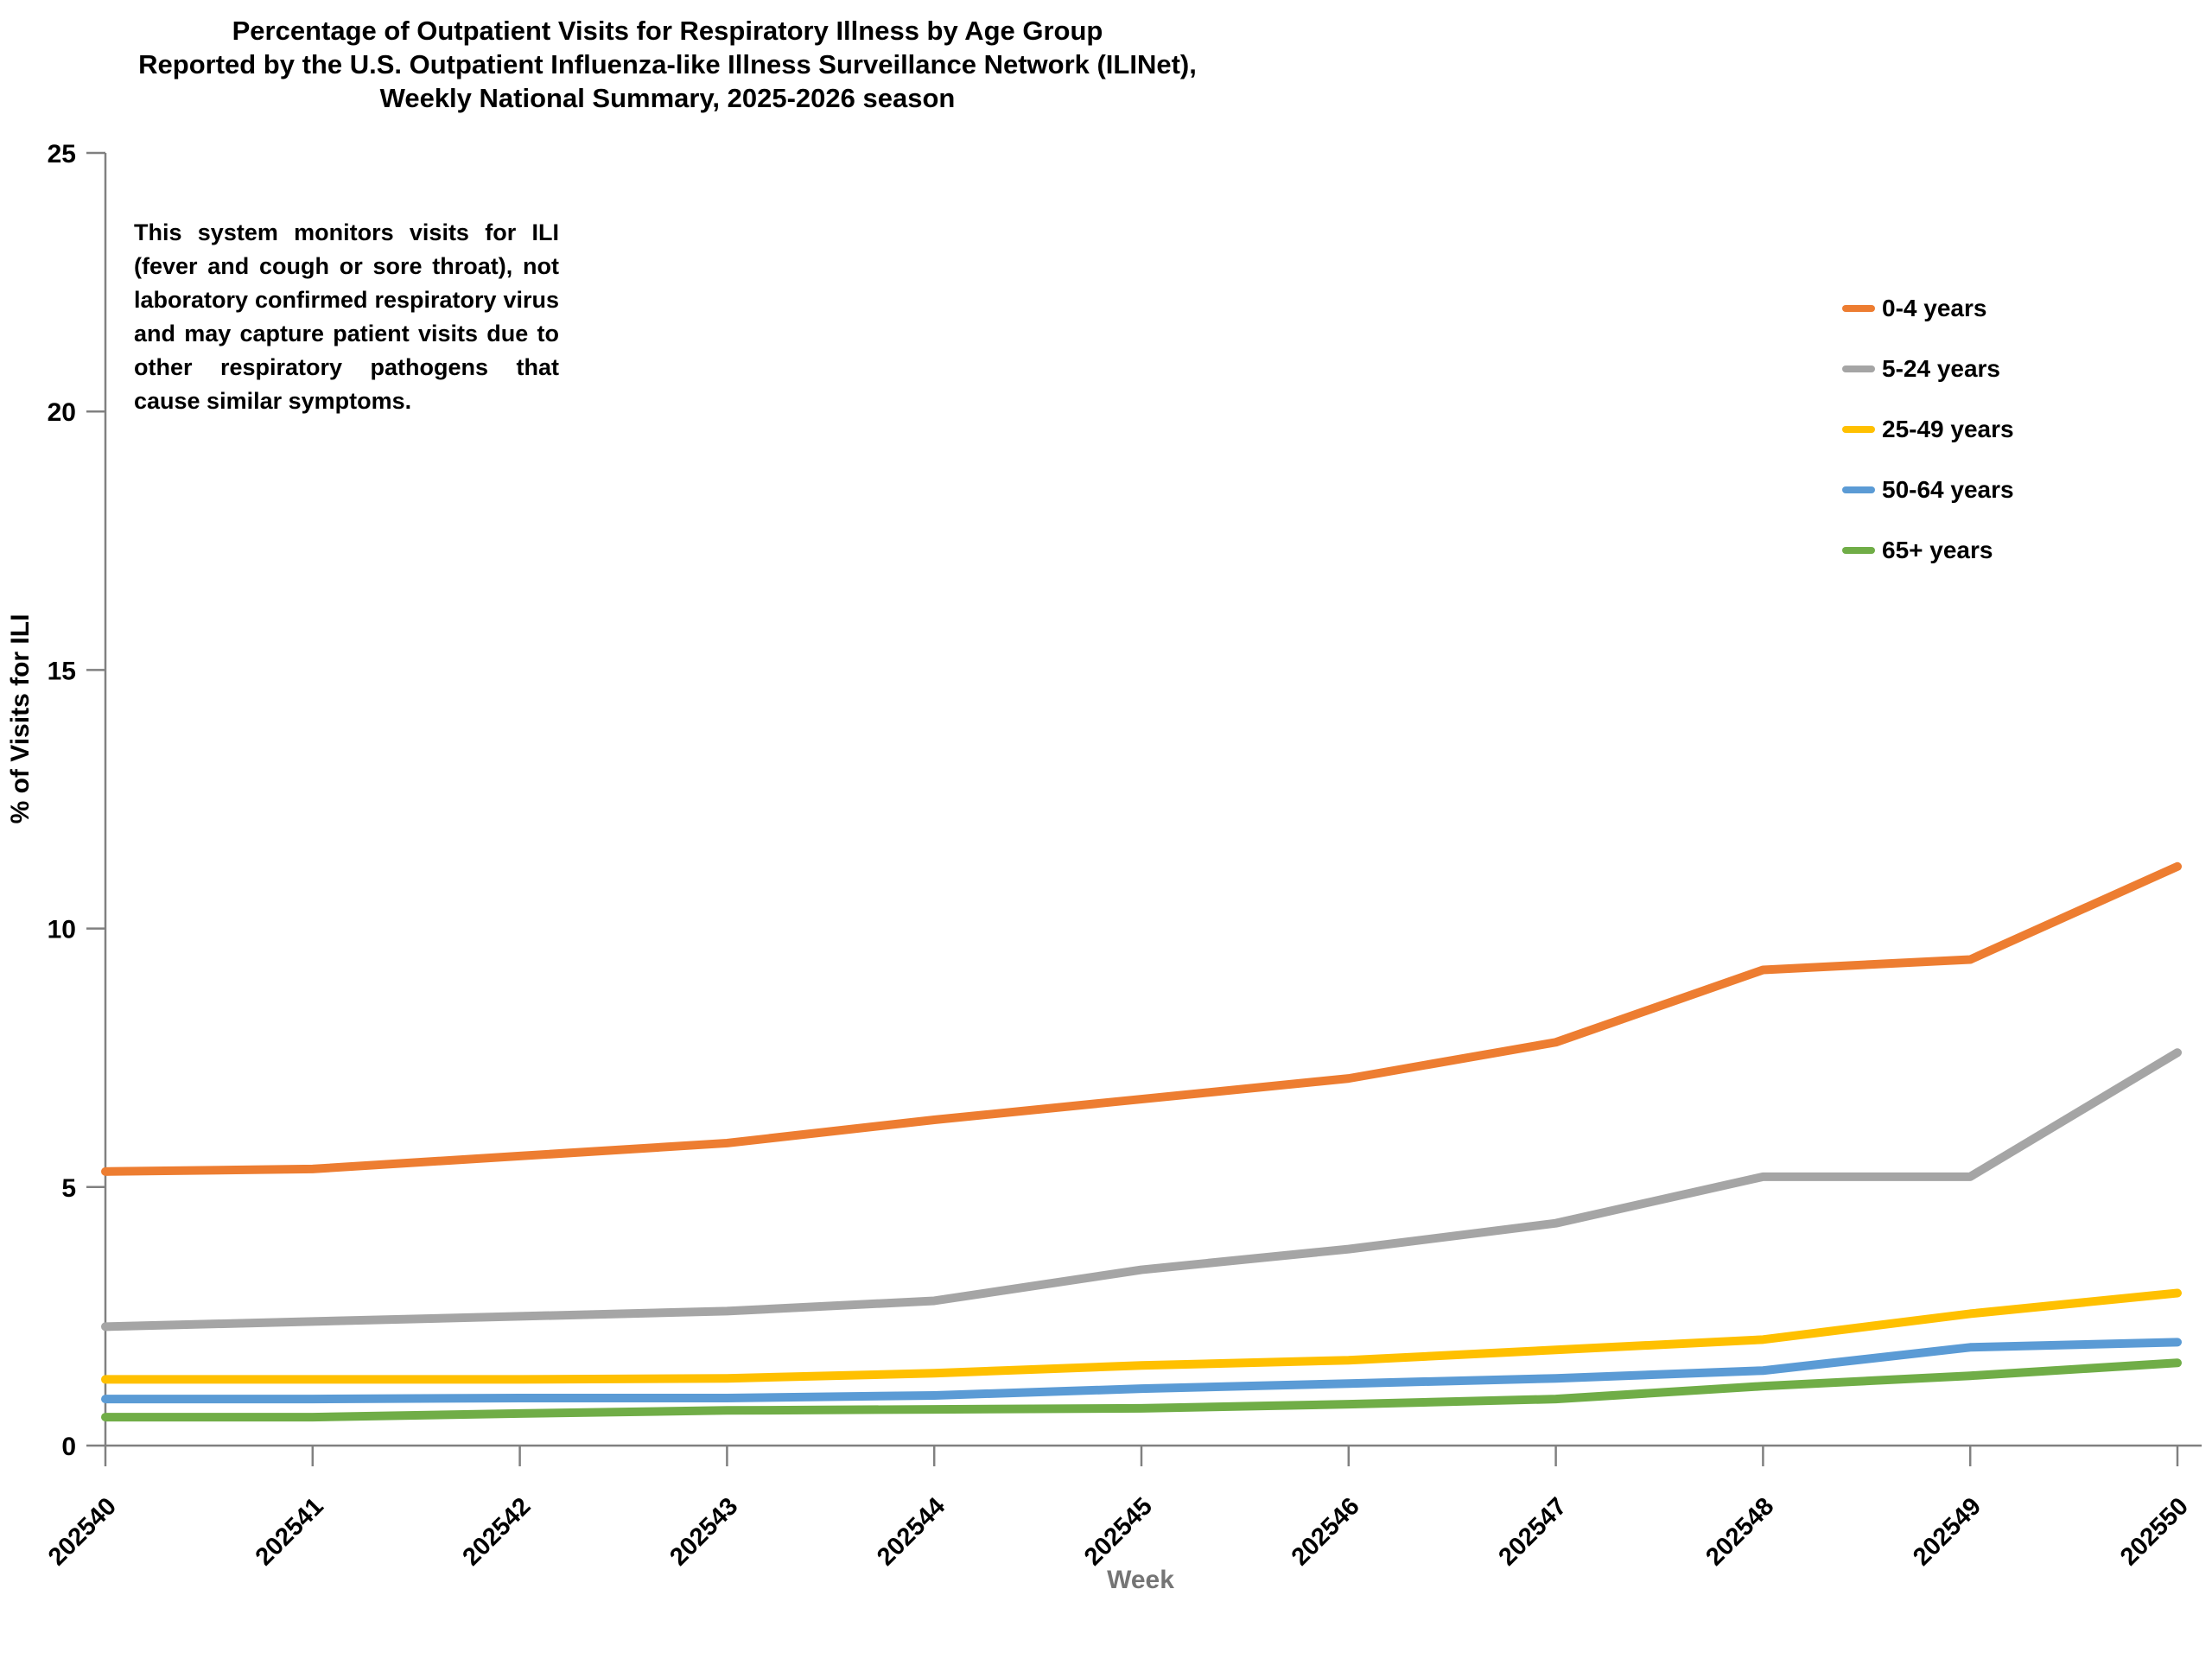 This screenshot has height=1659, width=2212. What do you see at coordinates (911, 1531) in the screenshot?
I see `x-tick-label: 202544` at bounding box center [911, 1531].